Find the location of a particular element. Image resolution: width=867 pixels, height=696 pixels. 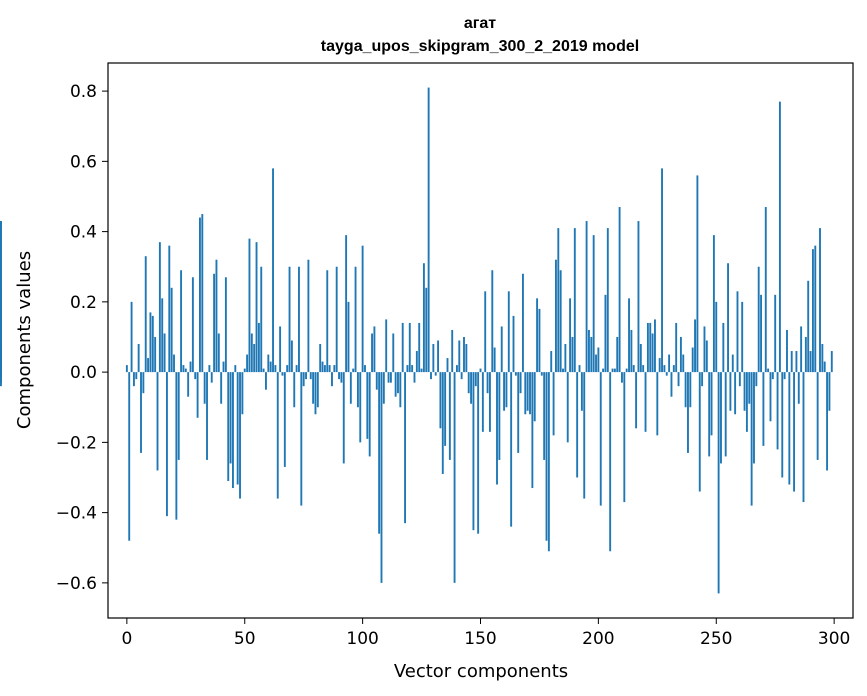

x-tick-label: 150 is located at coordinates (480, 639).